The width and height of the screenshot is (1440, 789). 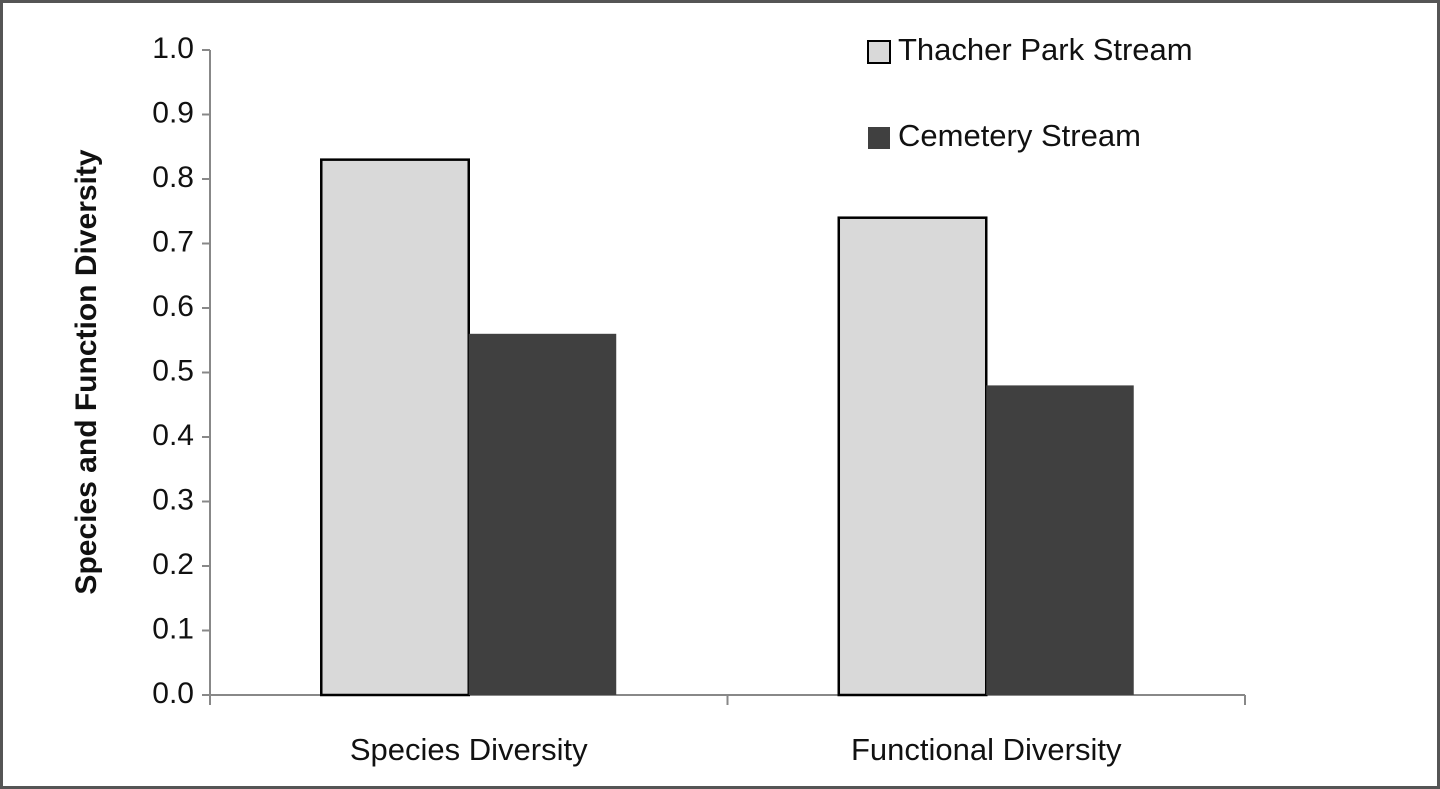 What do you see at coordinates (173, 499) in the screenshot?
I see `y-tick-label: 0.3` at bounding box center [173, 499].